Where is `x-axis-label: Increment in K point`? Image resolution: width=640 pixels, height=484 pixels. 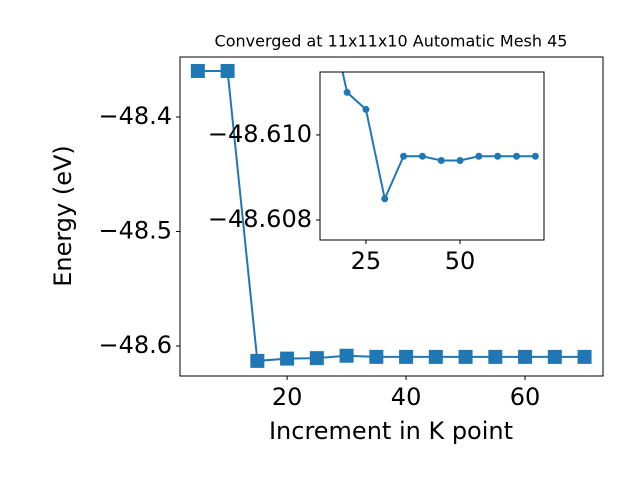 x-axis-label: Increment in K point is located at coordinates (391, 431).